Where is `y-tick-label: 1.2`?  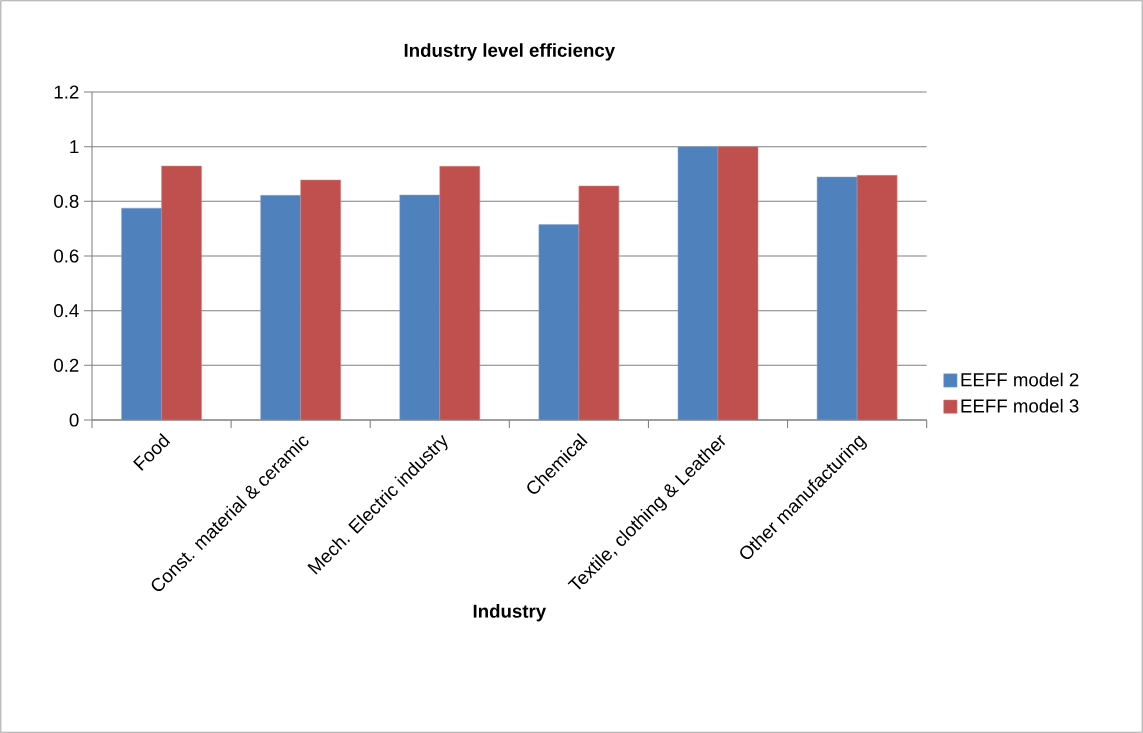
y-tick-label: 1.2 is located at coordinates (66, 92).